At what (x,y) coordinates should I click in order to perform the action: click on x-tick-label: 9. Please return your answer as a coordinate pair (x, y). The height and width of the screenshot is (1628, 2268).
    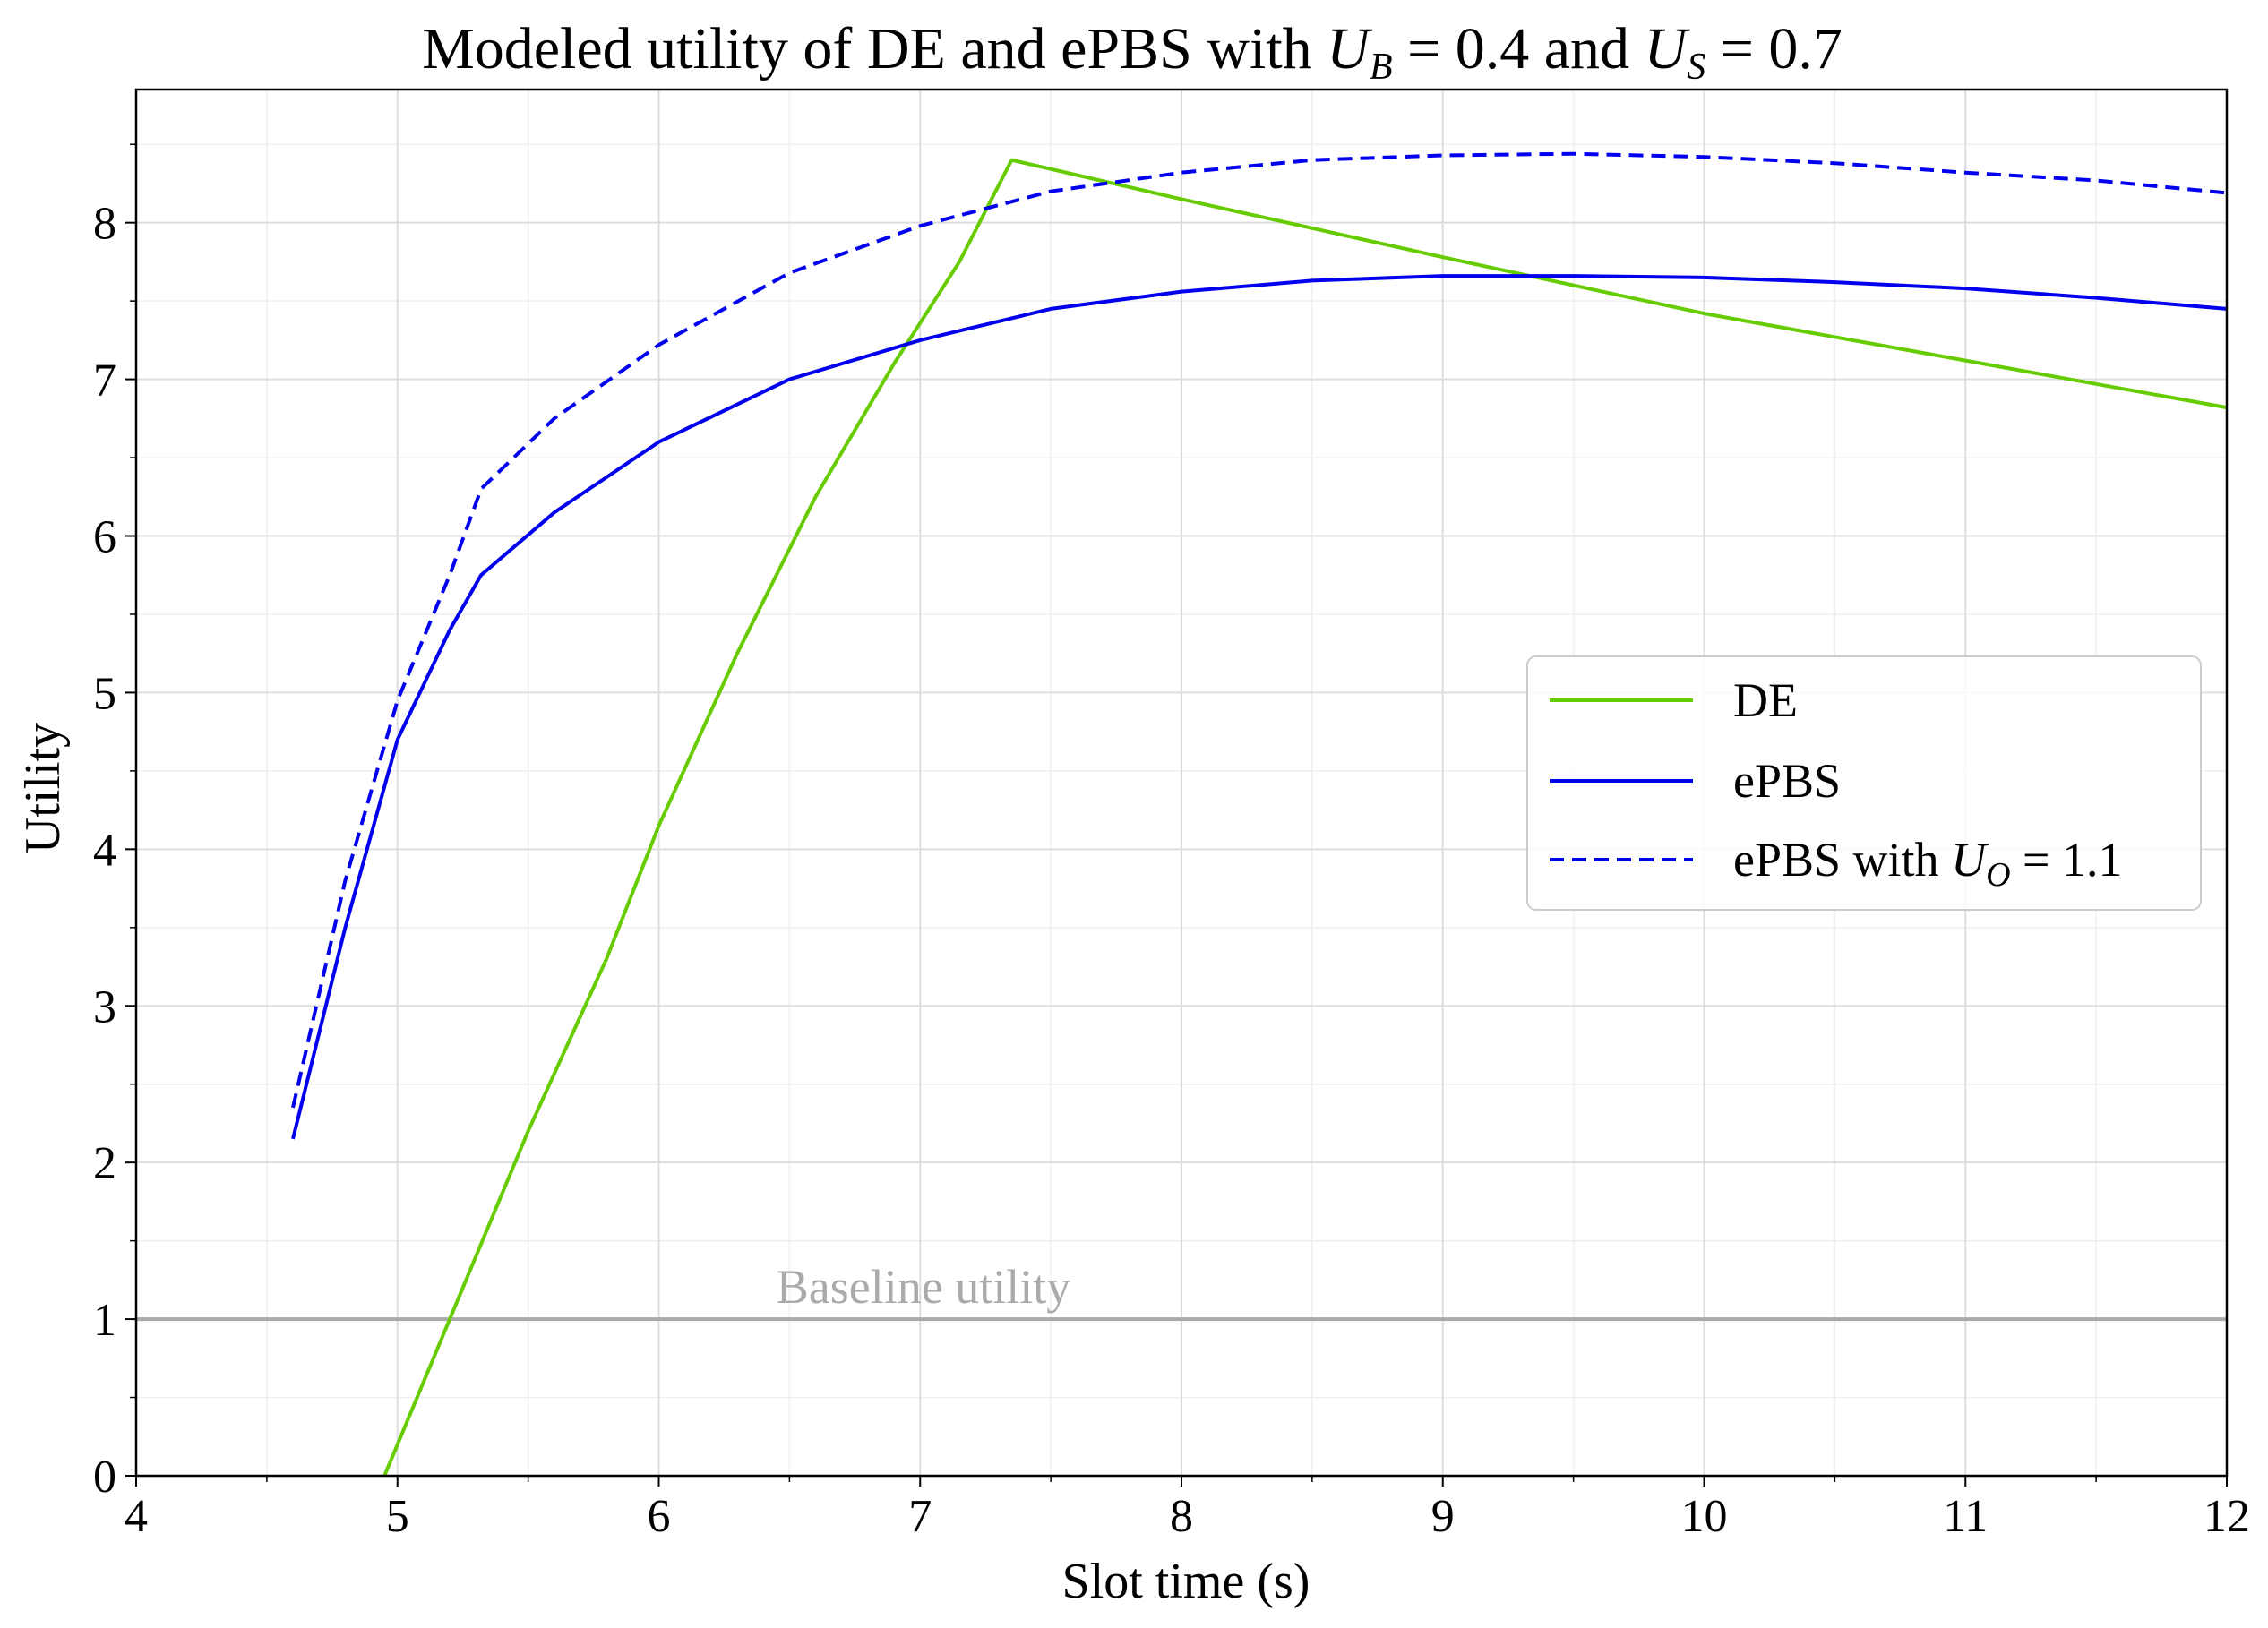
    Looking at the image, I should click on (1443, 1516).